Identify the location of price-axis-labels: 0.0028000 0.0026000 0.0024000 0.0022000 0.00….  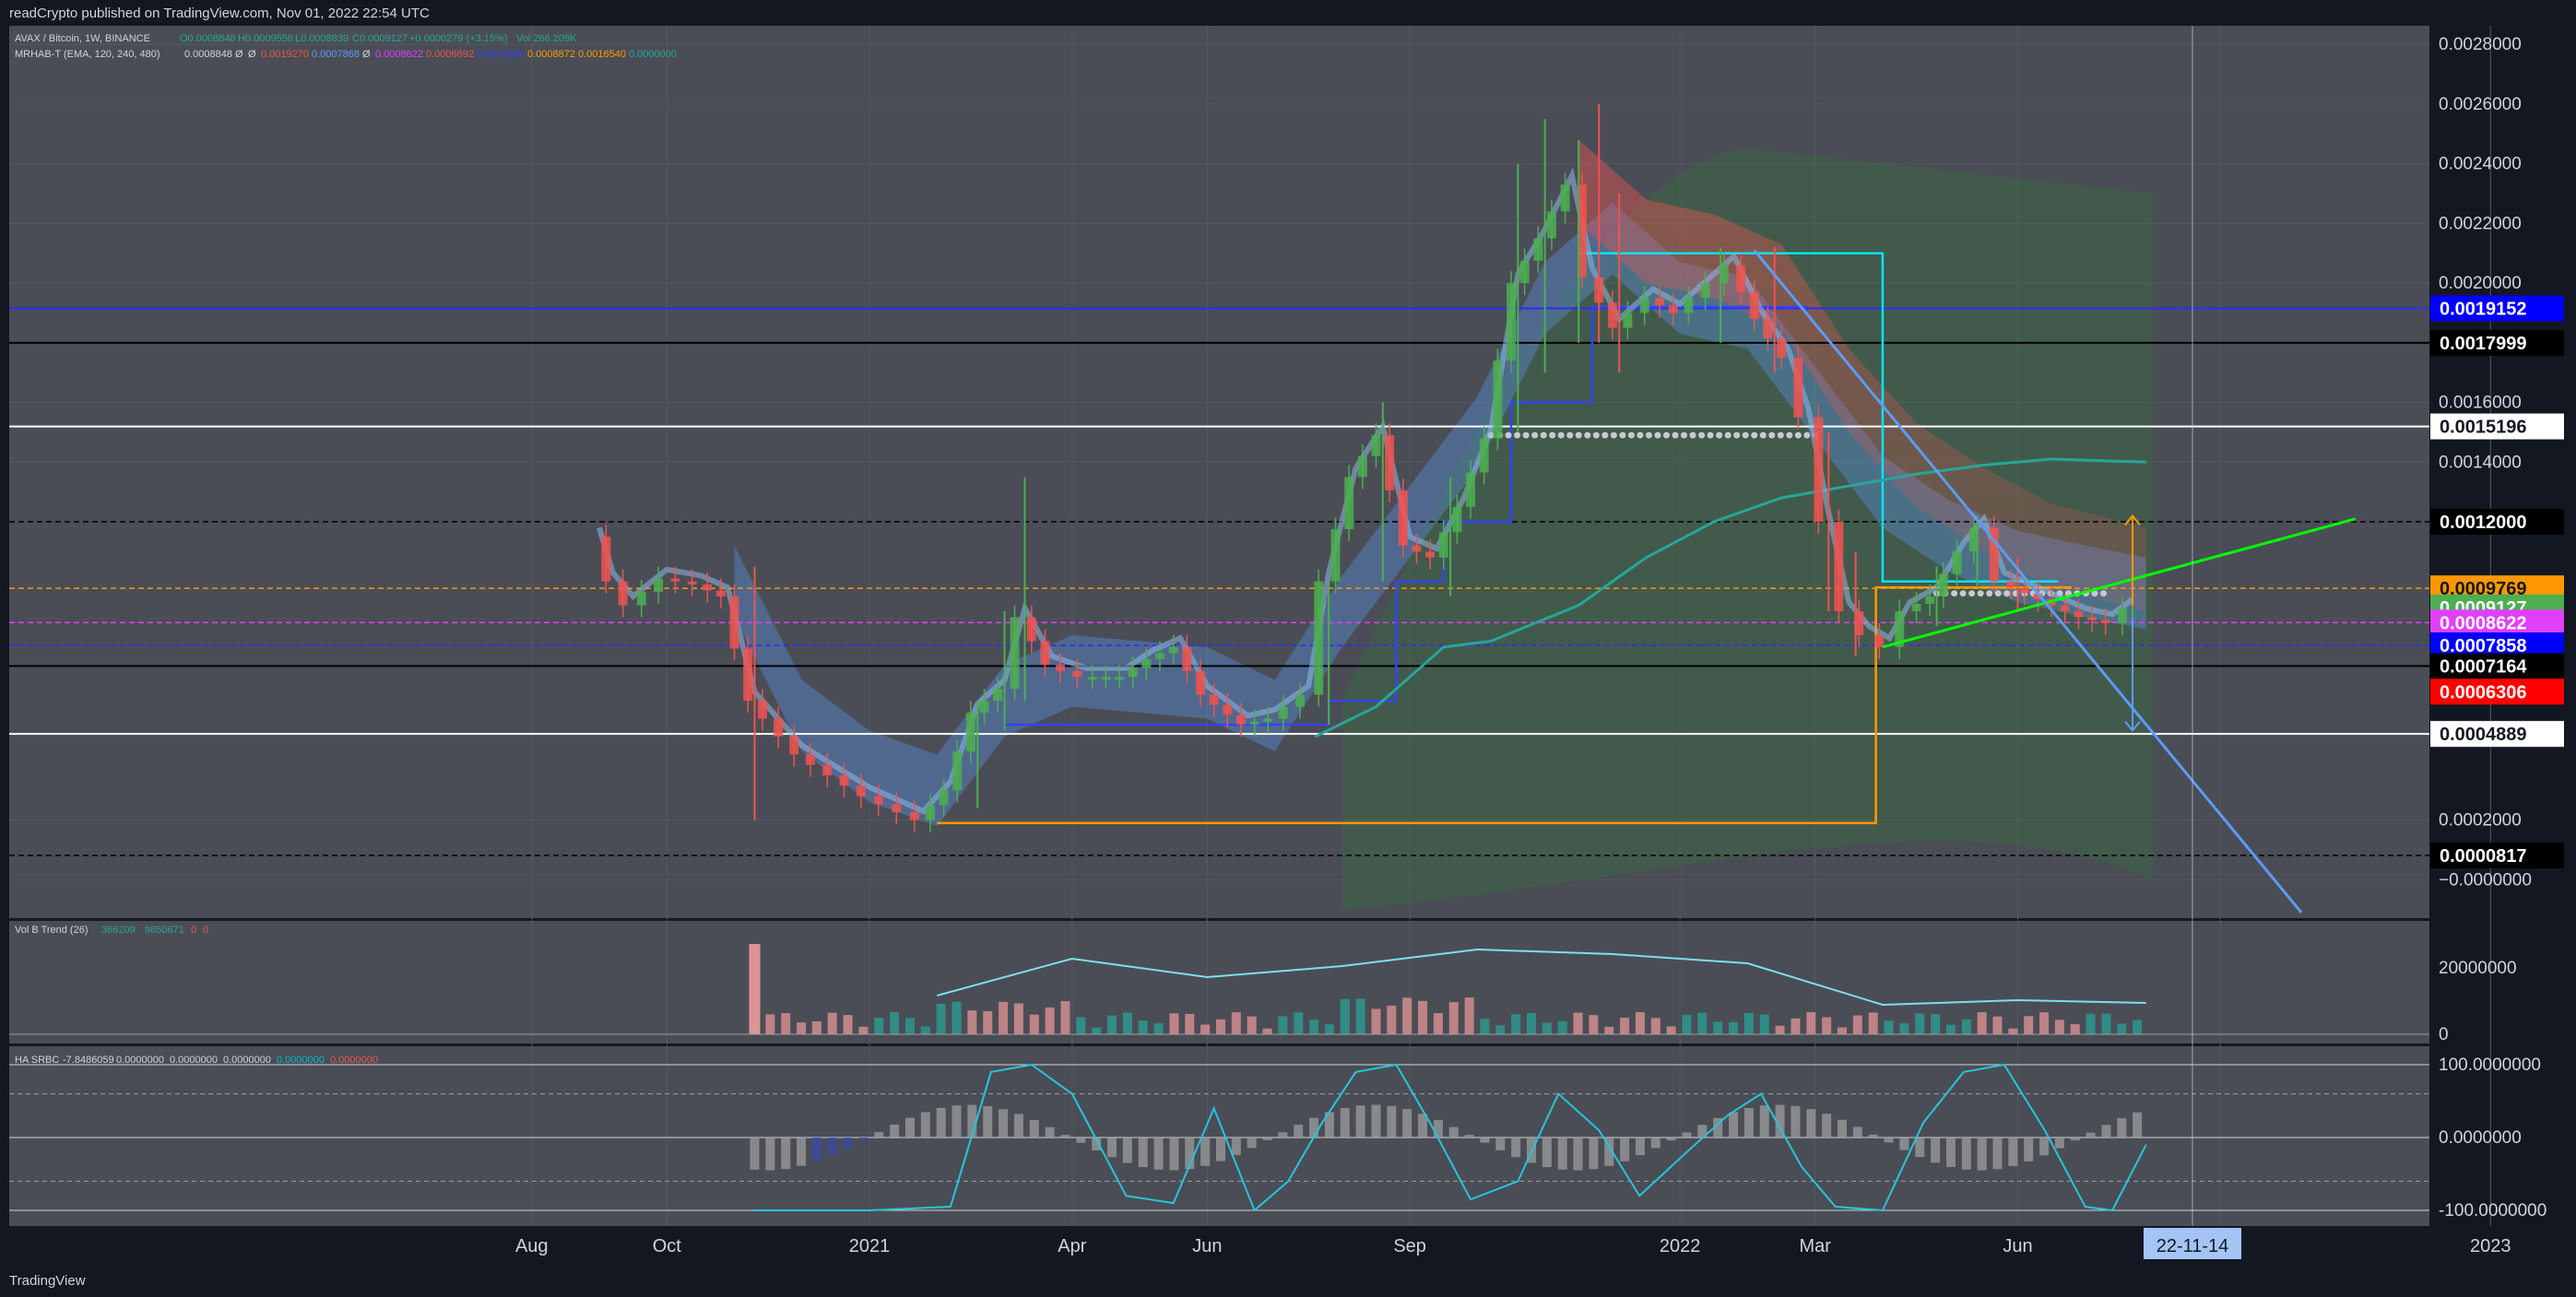
(2492, 627).